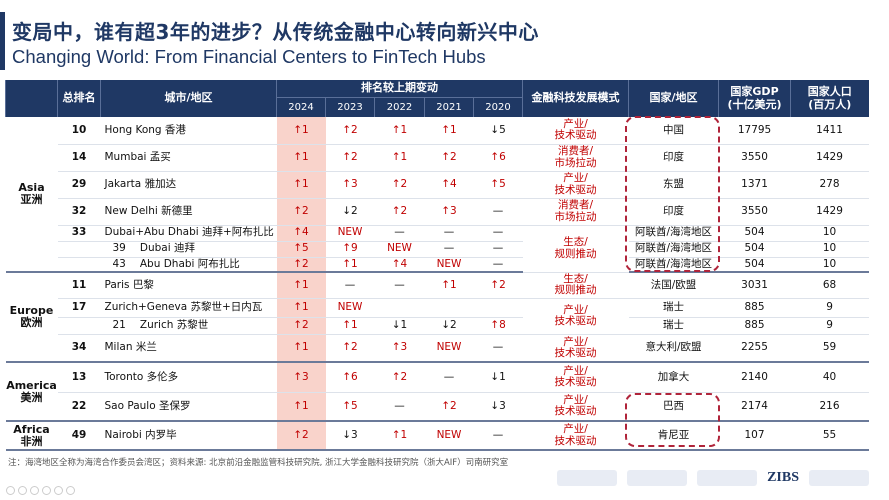 This screenshot has width=889, height=500. What do you see at coordinates (79, 348) in the screenshot?
I see `rank-cell: 34` at bounding box center [79, 348].